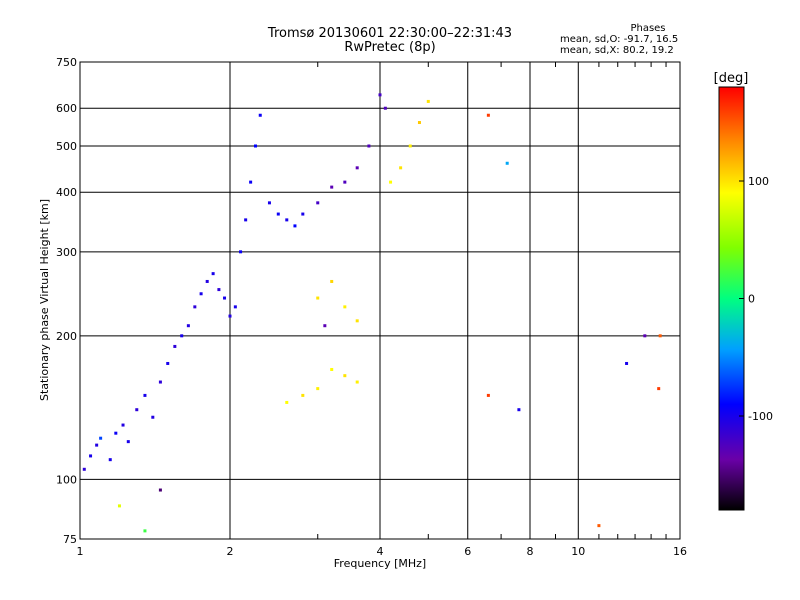 This screenshot has width=800, height=600. Describe the element at coordinates (80, 551) in the screenshot. I see `x-tick-label: 1` at that location.